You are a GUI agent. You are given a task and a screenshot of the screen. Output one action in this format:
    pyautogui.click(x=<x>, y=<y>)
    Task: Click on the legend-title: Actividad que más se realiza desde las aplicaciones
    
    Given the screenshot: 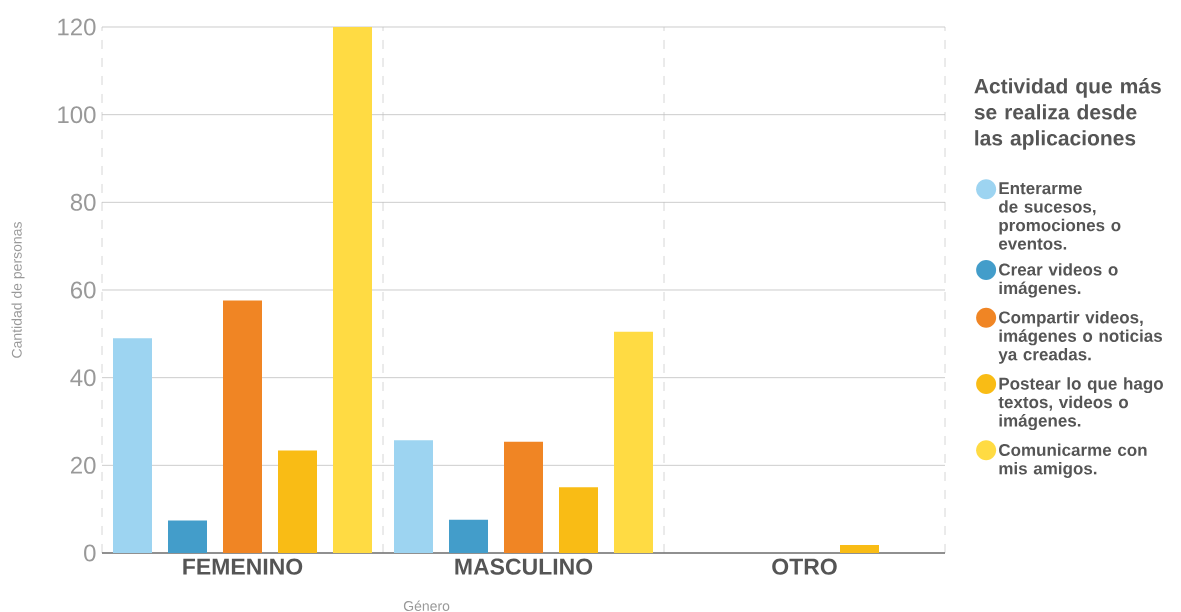 What is the action you would take?
    pyautogui.click(x=1067, y=113)
    